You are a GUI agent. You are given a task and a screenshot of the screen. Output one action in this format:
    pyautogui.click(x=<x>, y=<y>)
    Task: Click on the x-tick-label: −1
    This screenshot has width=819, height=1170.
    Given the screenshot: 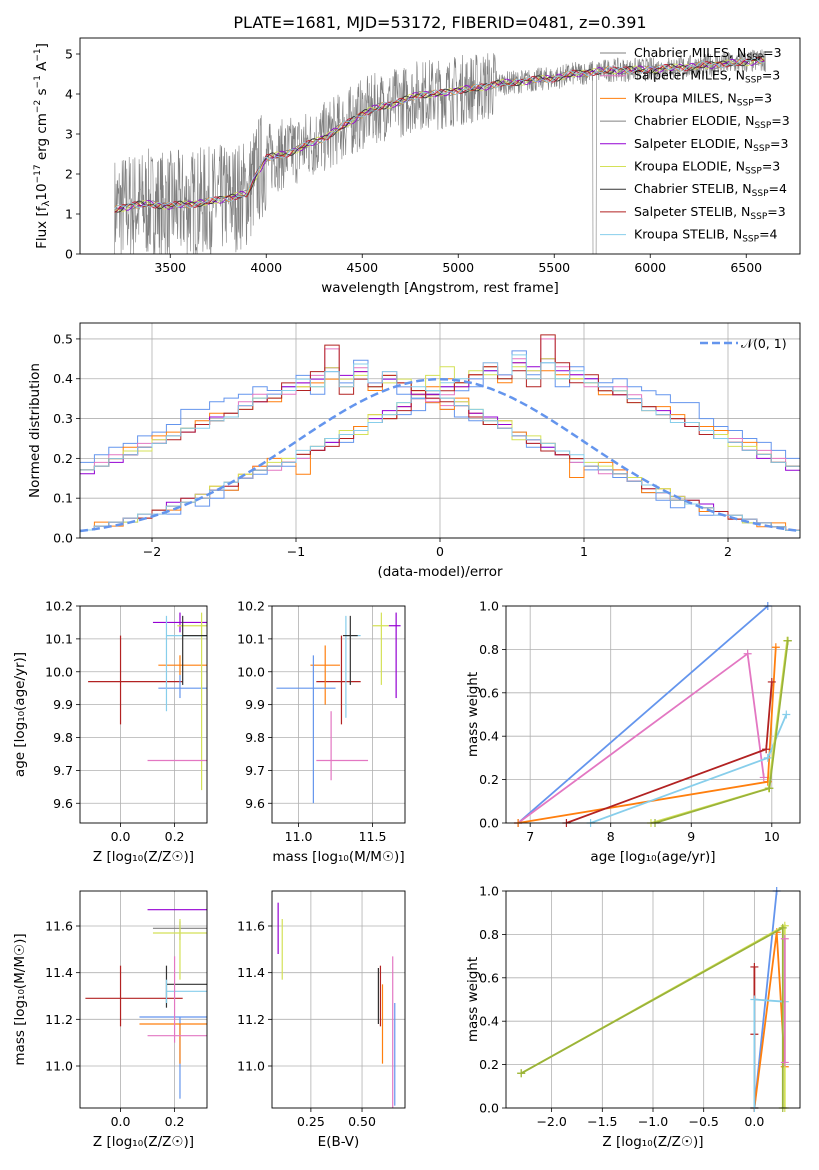 What is the action you would take?
    pyautogui.click(x=296, y=551)
    